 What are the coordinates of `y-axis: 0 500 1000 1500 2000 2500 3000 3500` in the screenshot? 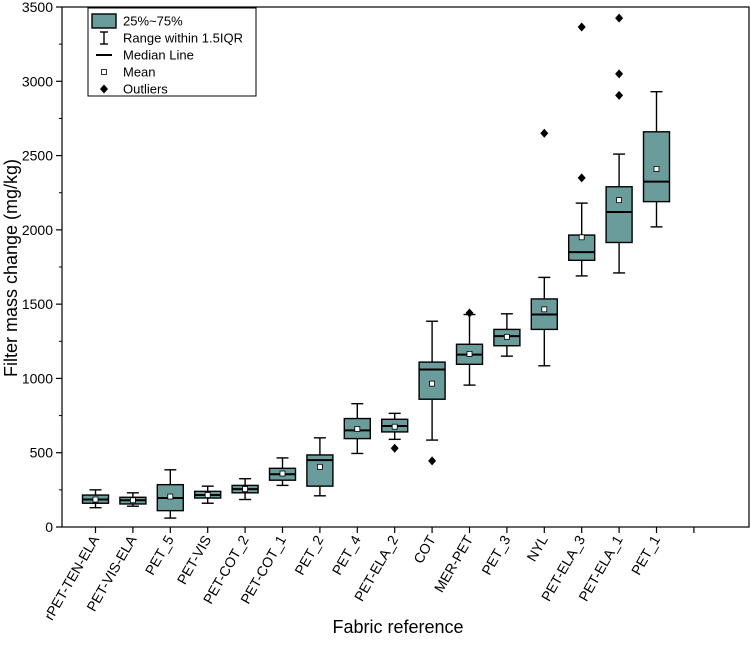 It's located at (42, 267).